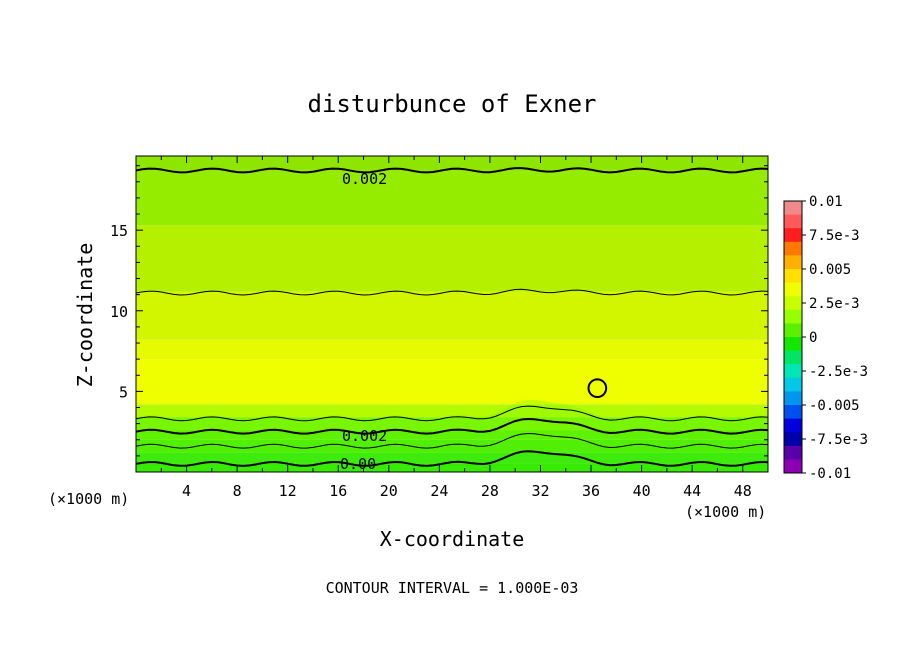  Describe the element at coordinates (338, 491) in the screenshot. I see `x-tick-label-16: 16` at that location.